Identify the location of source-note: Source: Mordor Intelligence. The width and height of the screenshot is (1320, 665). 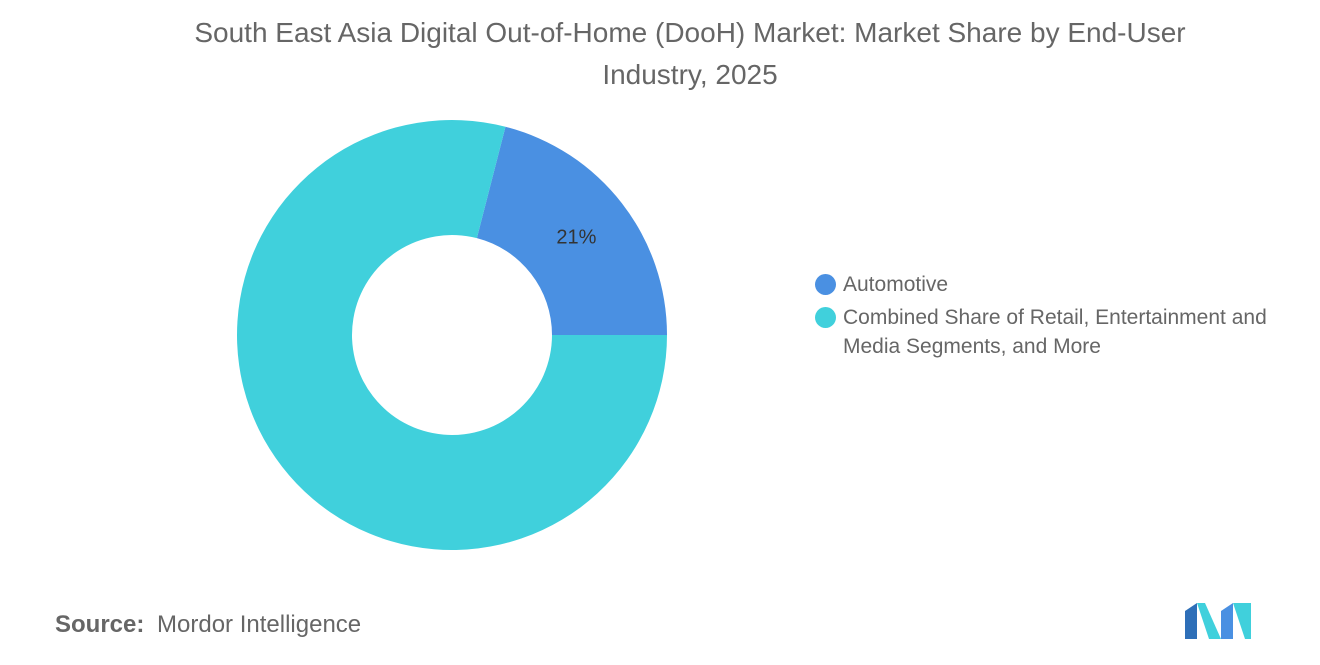
(208, 625).